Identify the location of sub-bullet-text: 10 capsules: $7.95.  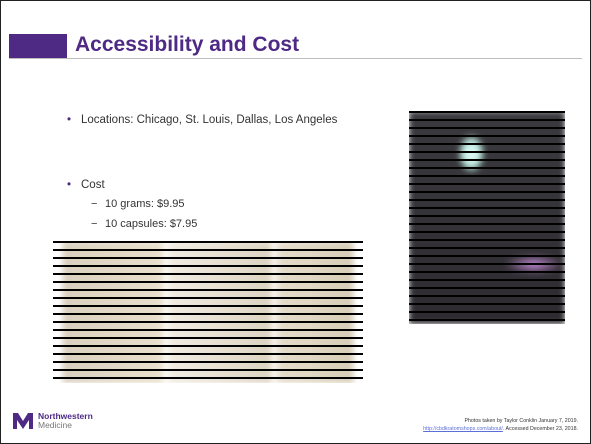
(151, 224).